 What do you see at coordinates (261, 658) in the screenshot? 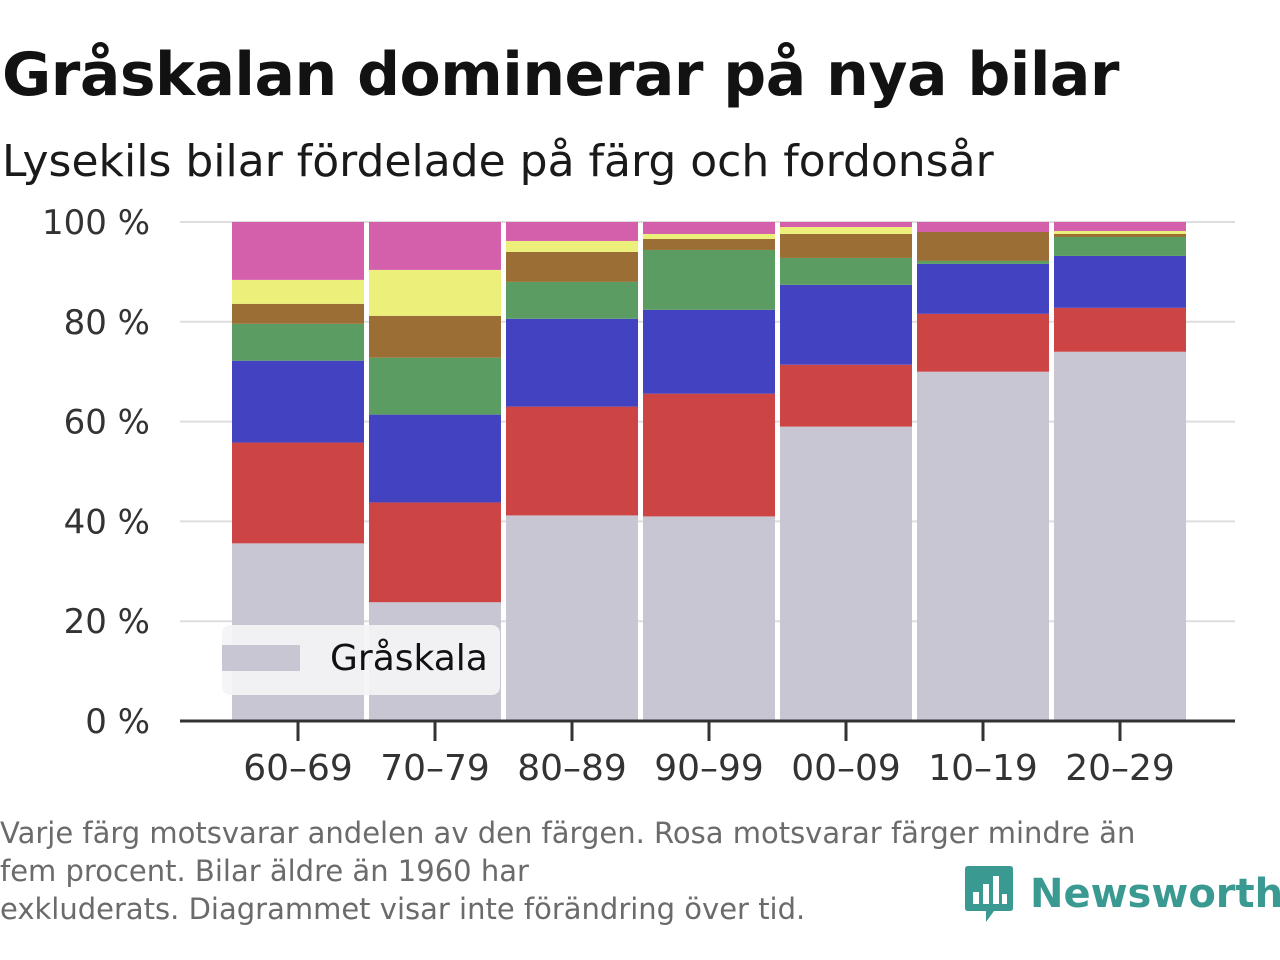
I see `legend-swatch` at bounding box center [261, 658].